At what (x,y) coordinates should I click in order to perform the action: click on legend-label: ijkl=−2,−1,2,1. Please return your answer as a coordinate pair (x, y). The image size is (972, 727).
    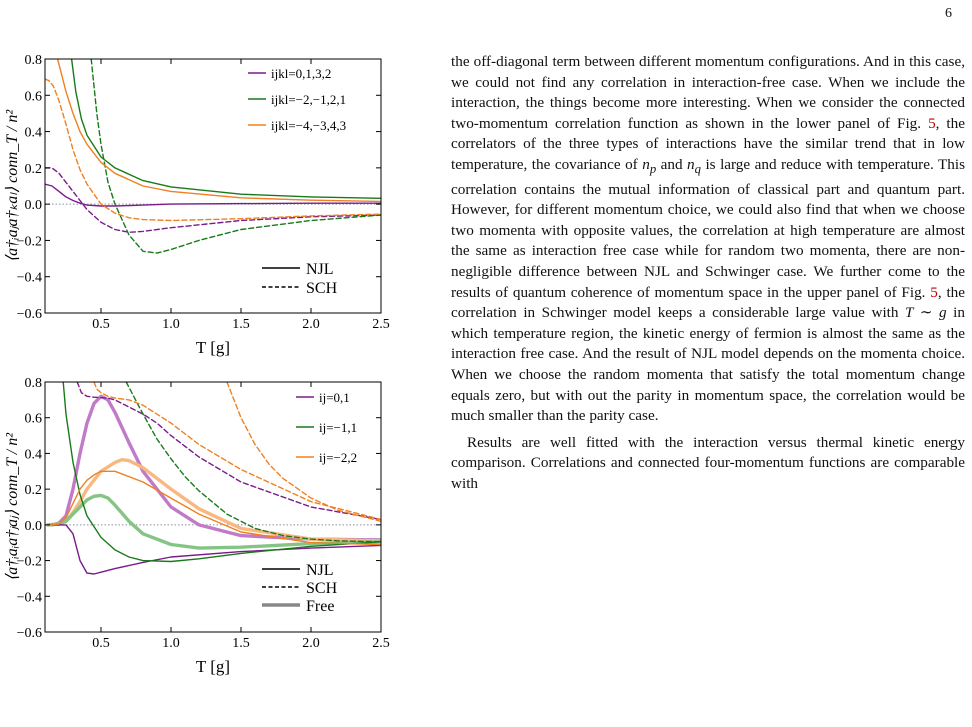
    Looking at the image, I should click on (308, 99).